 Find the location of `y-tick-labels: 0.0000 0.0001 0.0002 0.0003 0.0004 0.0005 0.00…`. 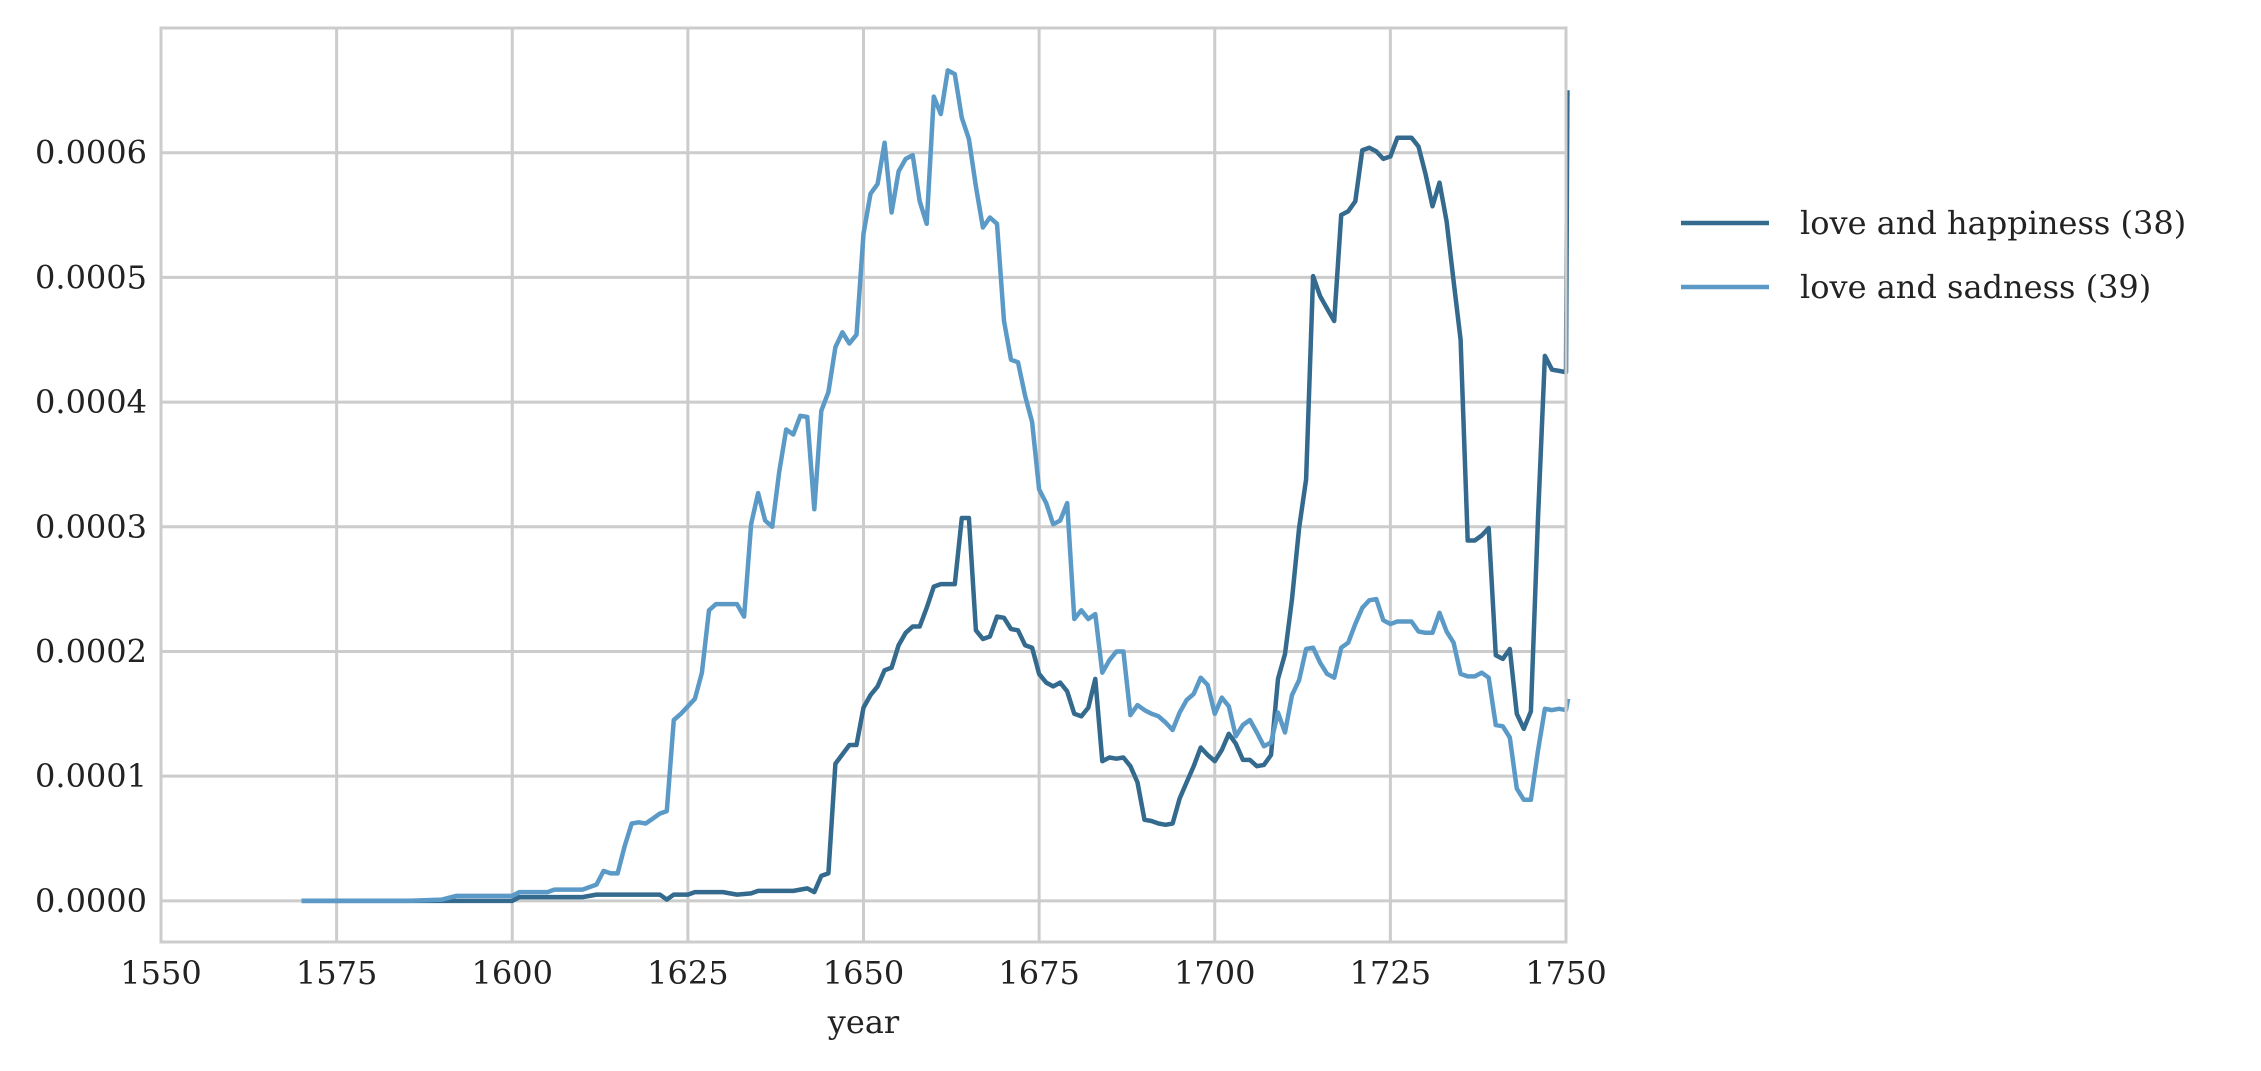

y-tick-labels: 0.0000 0.0001 0.0002 0.0003 0.0004 0.0005 0.00… is located at coordinates (91, 527).